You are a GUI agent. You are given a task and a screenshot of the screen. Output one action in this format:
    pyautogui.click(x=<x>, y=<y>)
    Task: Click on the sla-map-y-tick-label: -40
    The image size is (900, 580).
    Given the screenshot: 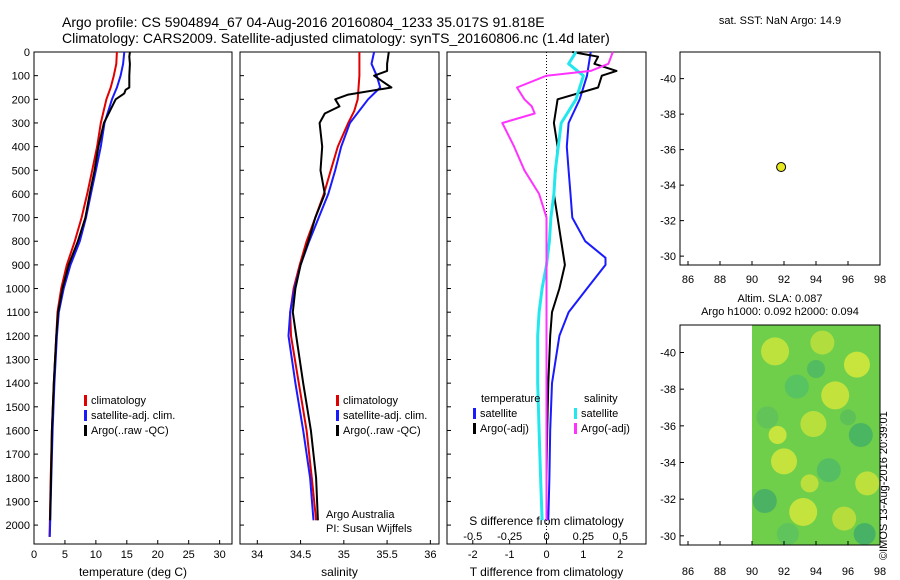 What is the action you would take?
    pyautogui.click(x=668, y=354)
    